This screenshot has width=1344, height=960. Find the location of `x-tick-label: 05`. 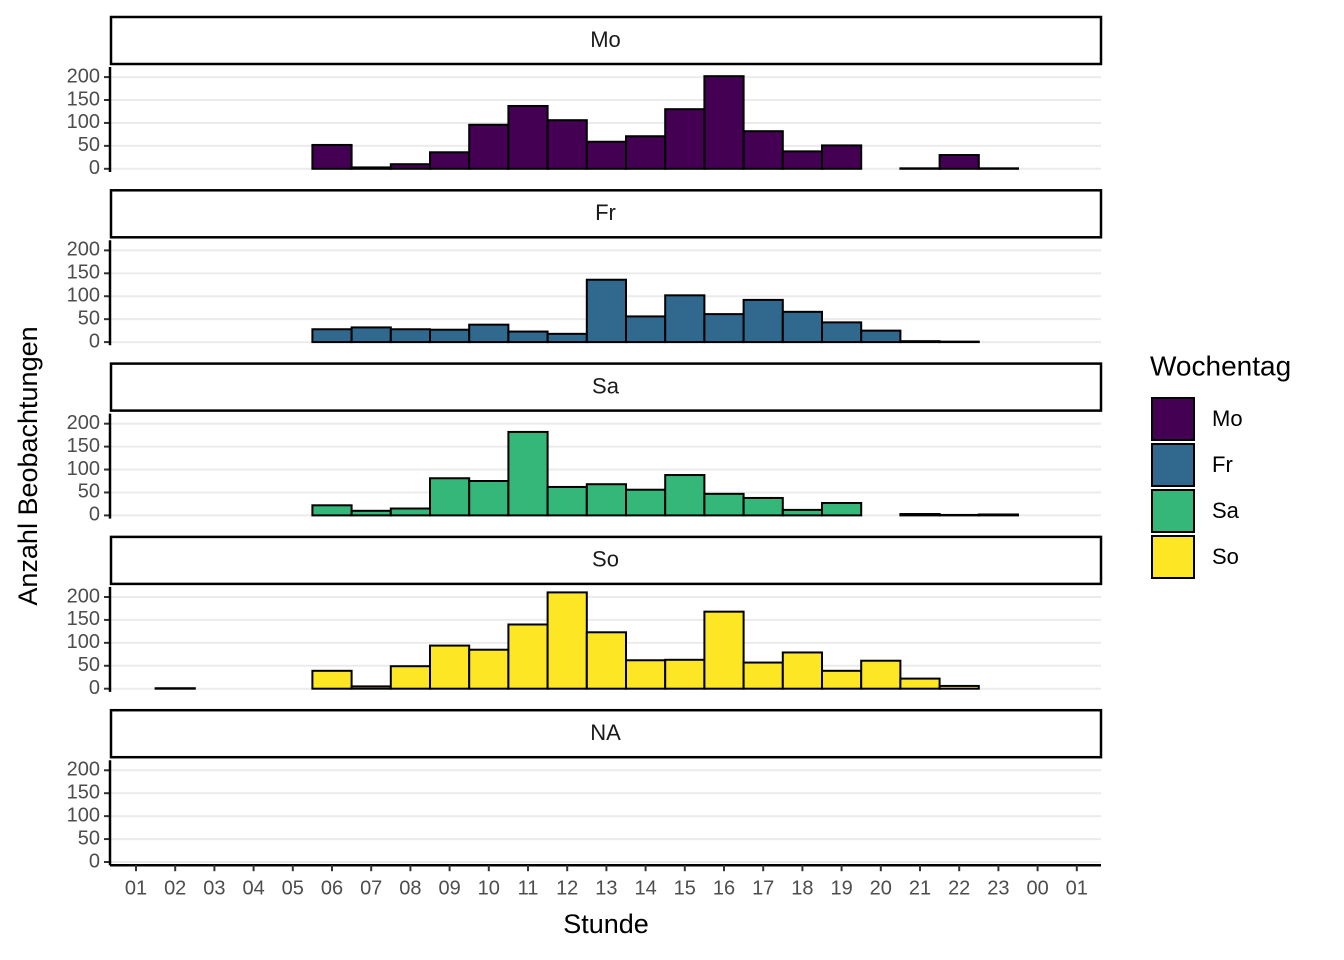

x-tick-label: 05 is located at coordinates (293, 888).